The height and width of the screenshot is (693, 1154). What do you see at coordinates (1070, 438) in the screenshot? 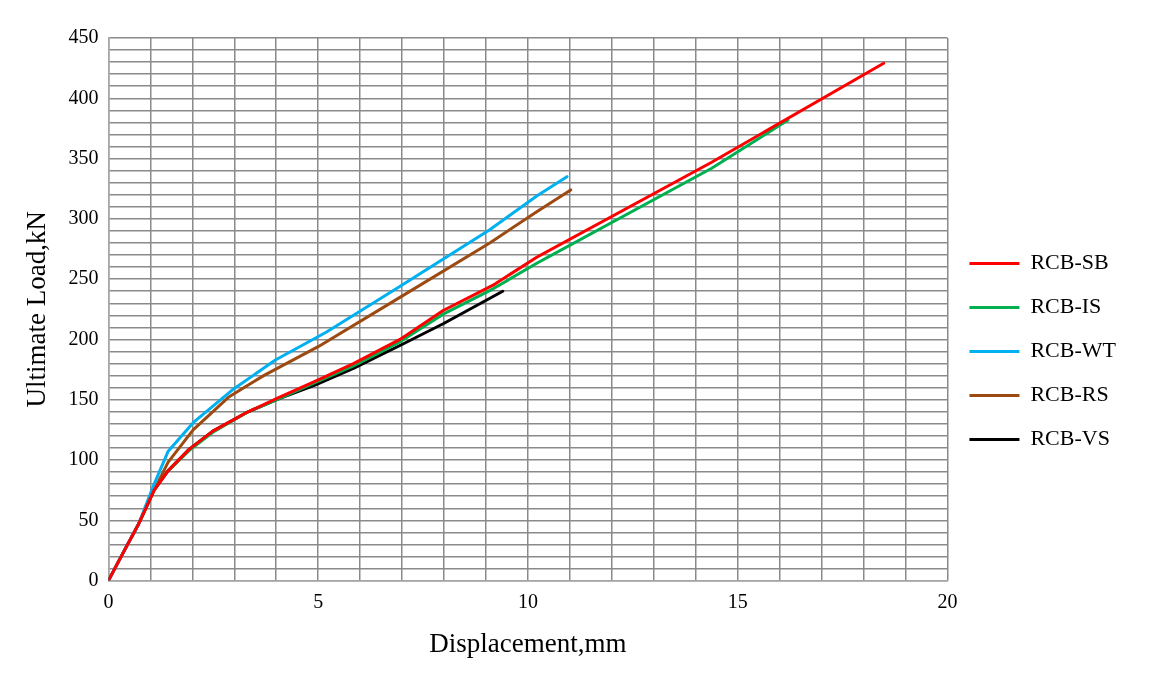
I see `legend-label: RCB-VS` at bounding box center [1070, 438].